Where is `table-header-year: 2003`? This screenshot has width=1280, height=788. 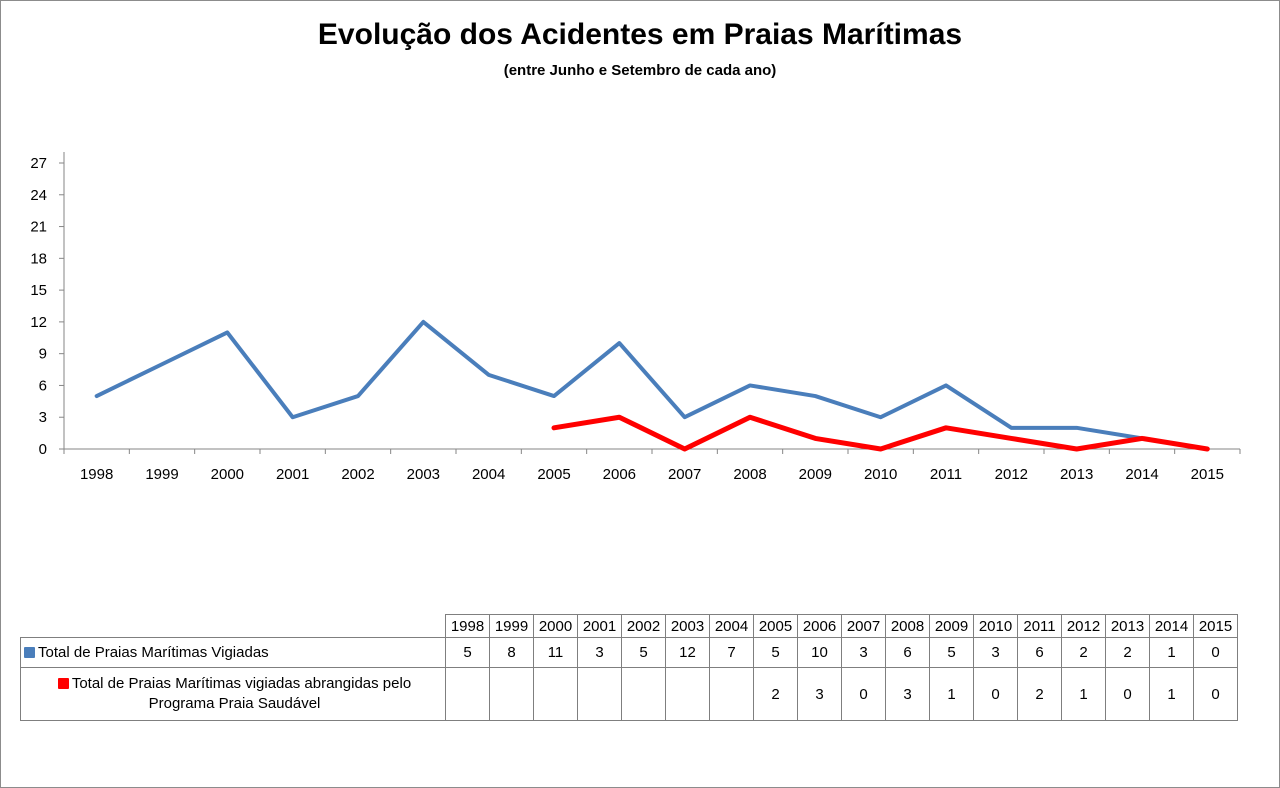
table-header-year: 2003 is located at coordinates (687, 626).